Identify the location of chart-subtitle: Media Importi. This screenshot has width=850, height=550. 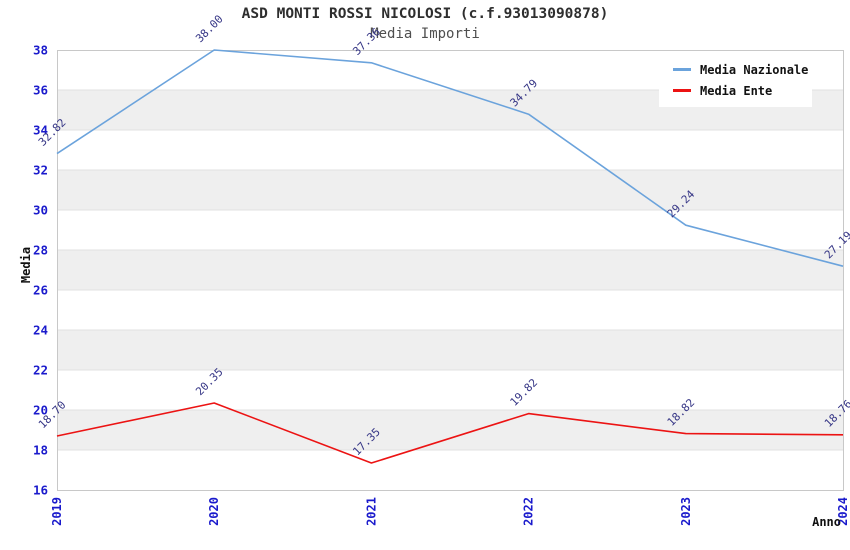
(425, 34).